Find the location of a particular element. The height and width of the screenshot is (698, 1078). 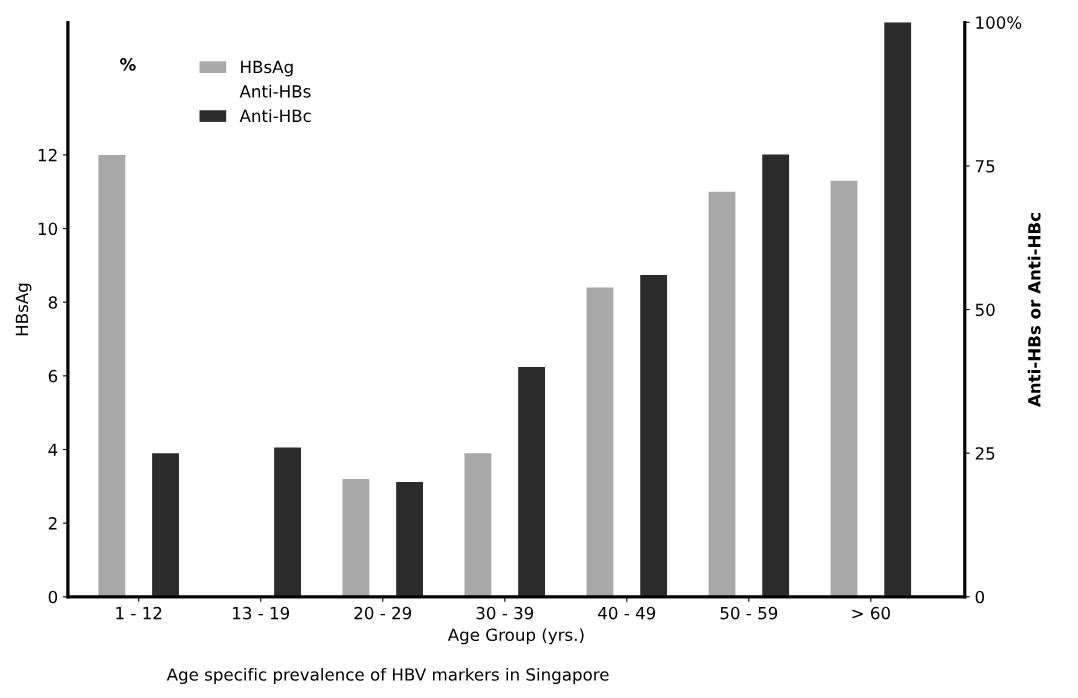

text: Age specific prevalence of HBV markers in Singapore is located at coordinates (387, 676).